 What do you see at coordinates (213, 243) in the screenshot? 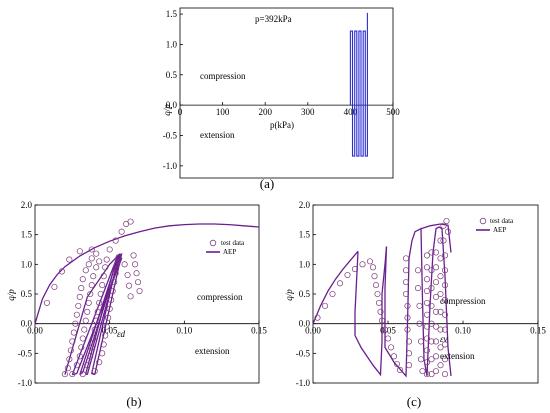
I see `panel-b-legend-test-marker` at bounding box center [213, 243].